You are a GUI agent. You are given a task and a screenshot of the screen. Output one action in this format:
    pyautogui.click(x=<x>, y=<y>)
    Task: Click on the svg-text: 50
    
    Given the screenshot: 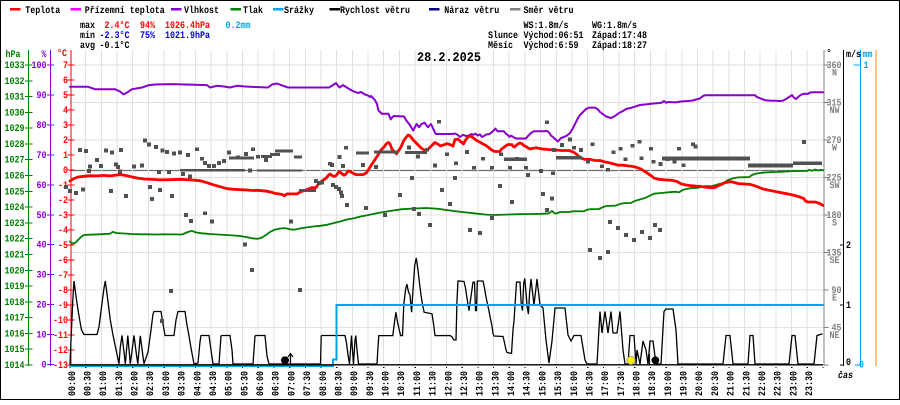 What is the action you would take?
    pyautogui.click(x=42, y=216)
    